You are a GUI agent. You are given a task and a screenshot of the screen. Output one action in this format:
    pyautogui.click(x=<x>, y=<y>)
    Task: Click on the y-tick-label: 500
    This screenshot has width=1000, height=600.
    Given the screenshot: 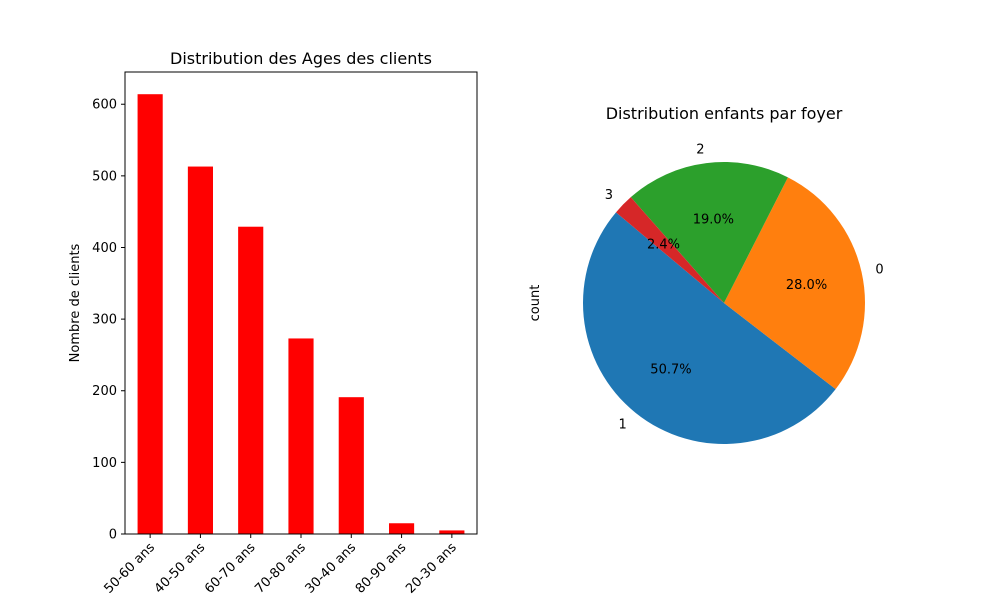 What is the action you would take?
    pyautogui.click(x=104, y=176)
    